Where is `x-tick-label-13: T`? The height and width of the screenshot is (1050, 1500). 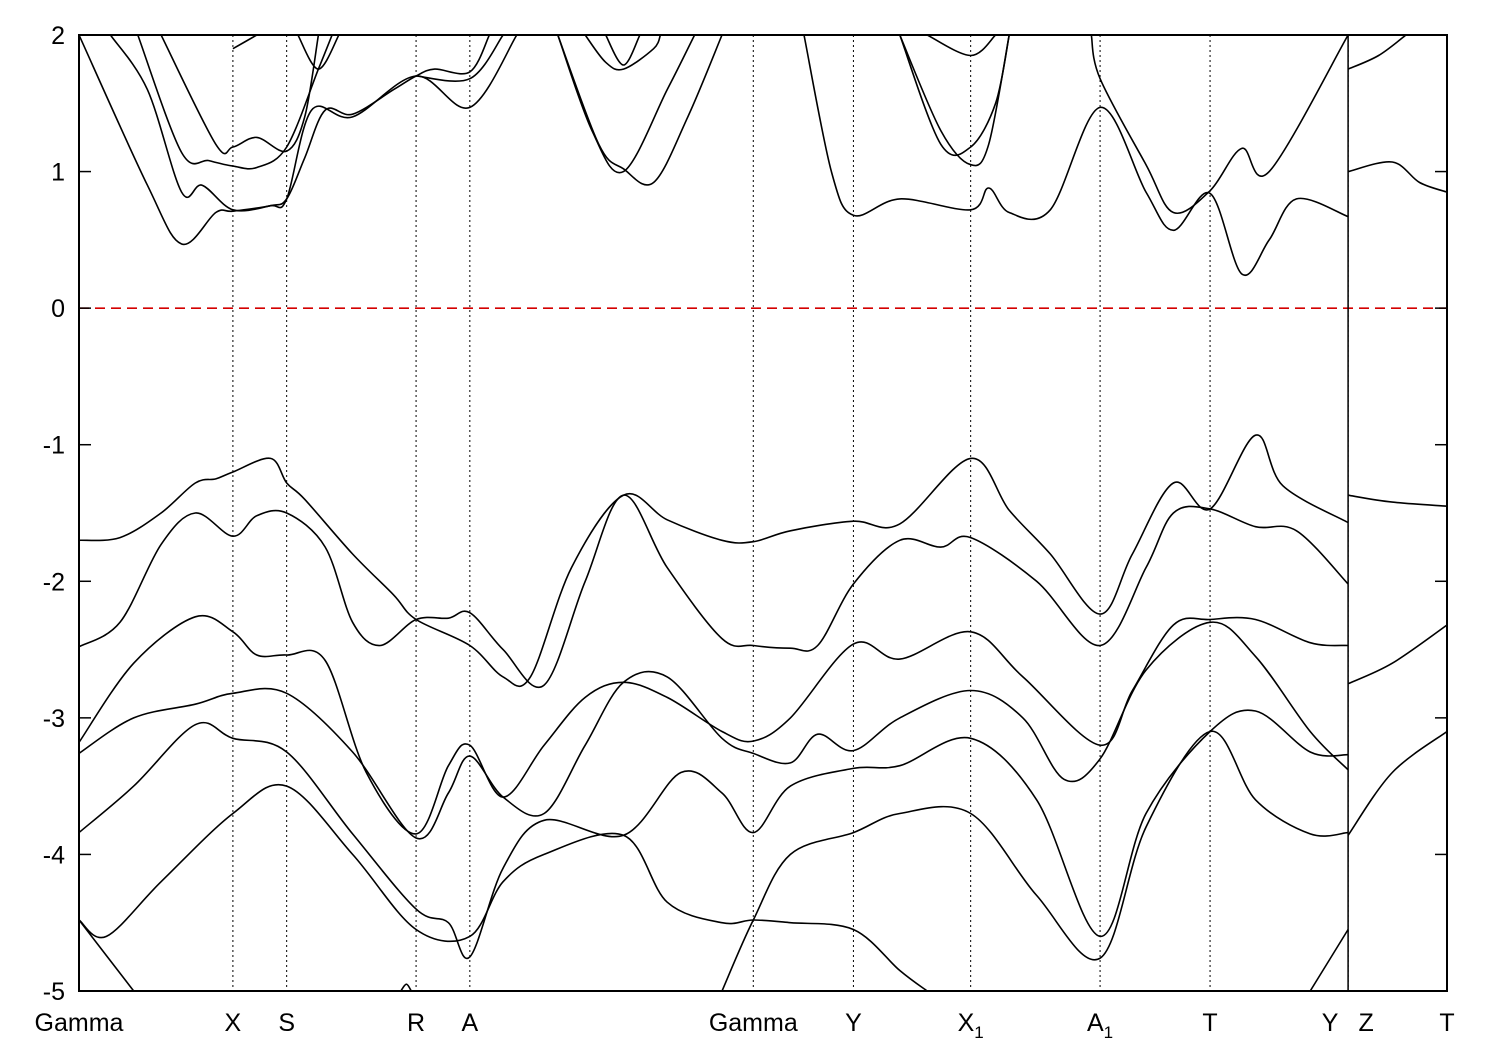
x-tick-label-13: T is located at coordinates (1446, 1023).